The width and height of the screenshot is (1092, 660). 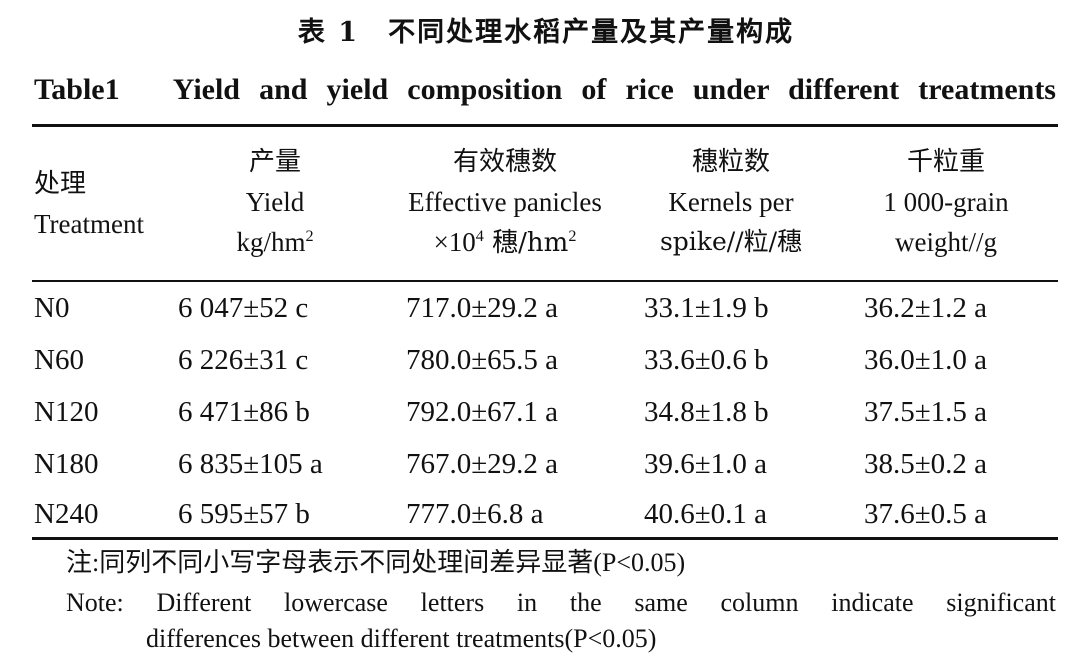 What do you see at coordinates (66, 464) in the screenshot?
I see `cell-treatment: N180` at bounding box center [66, 464].